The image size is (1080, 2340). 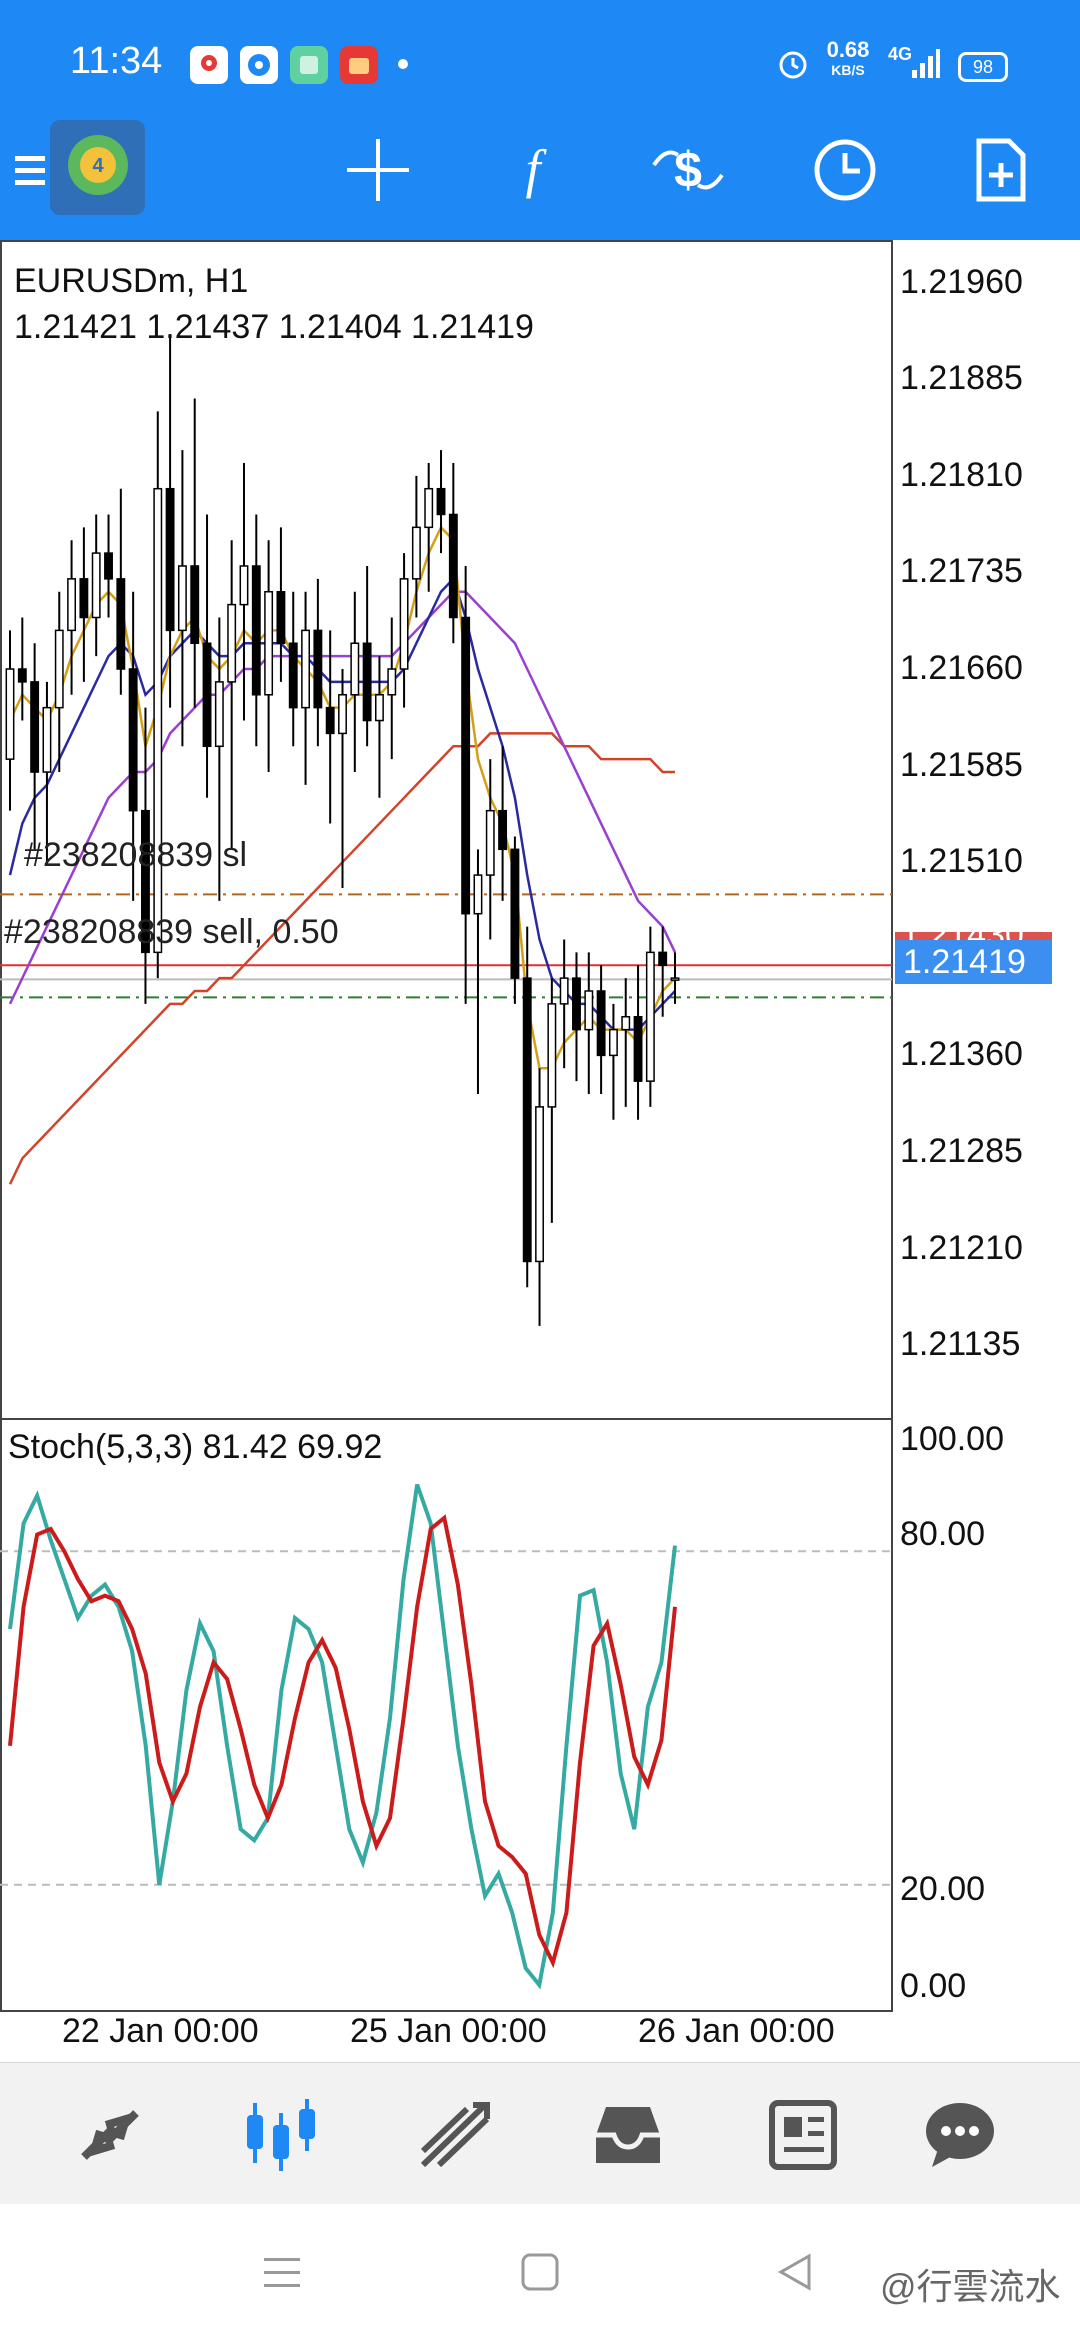 What do you see at coordinates (961, 1150) in the screenshot?
I see `price-axis-label: 1.21285` at bounding box center [961, 1150].